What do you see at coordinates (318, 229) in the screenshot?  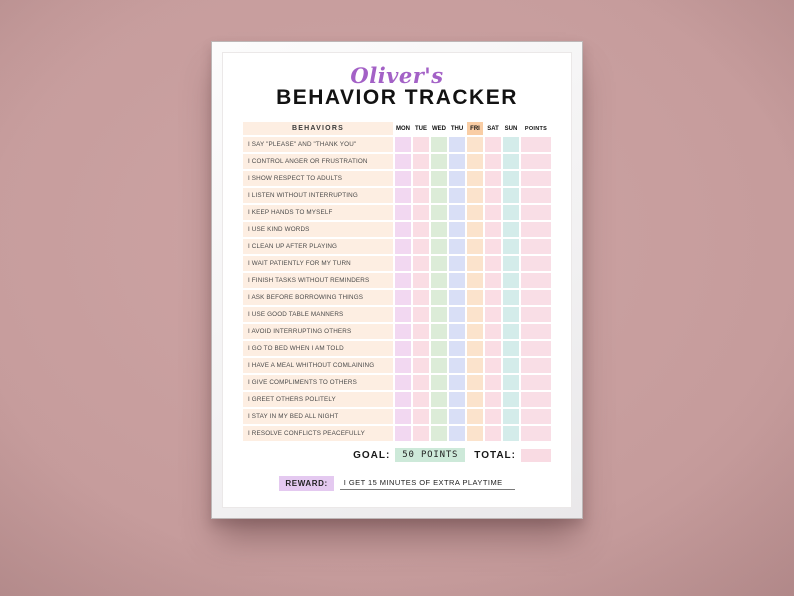 I see `behavior-label: I USE KIND WORDS` at bounding box center [318, 229].